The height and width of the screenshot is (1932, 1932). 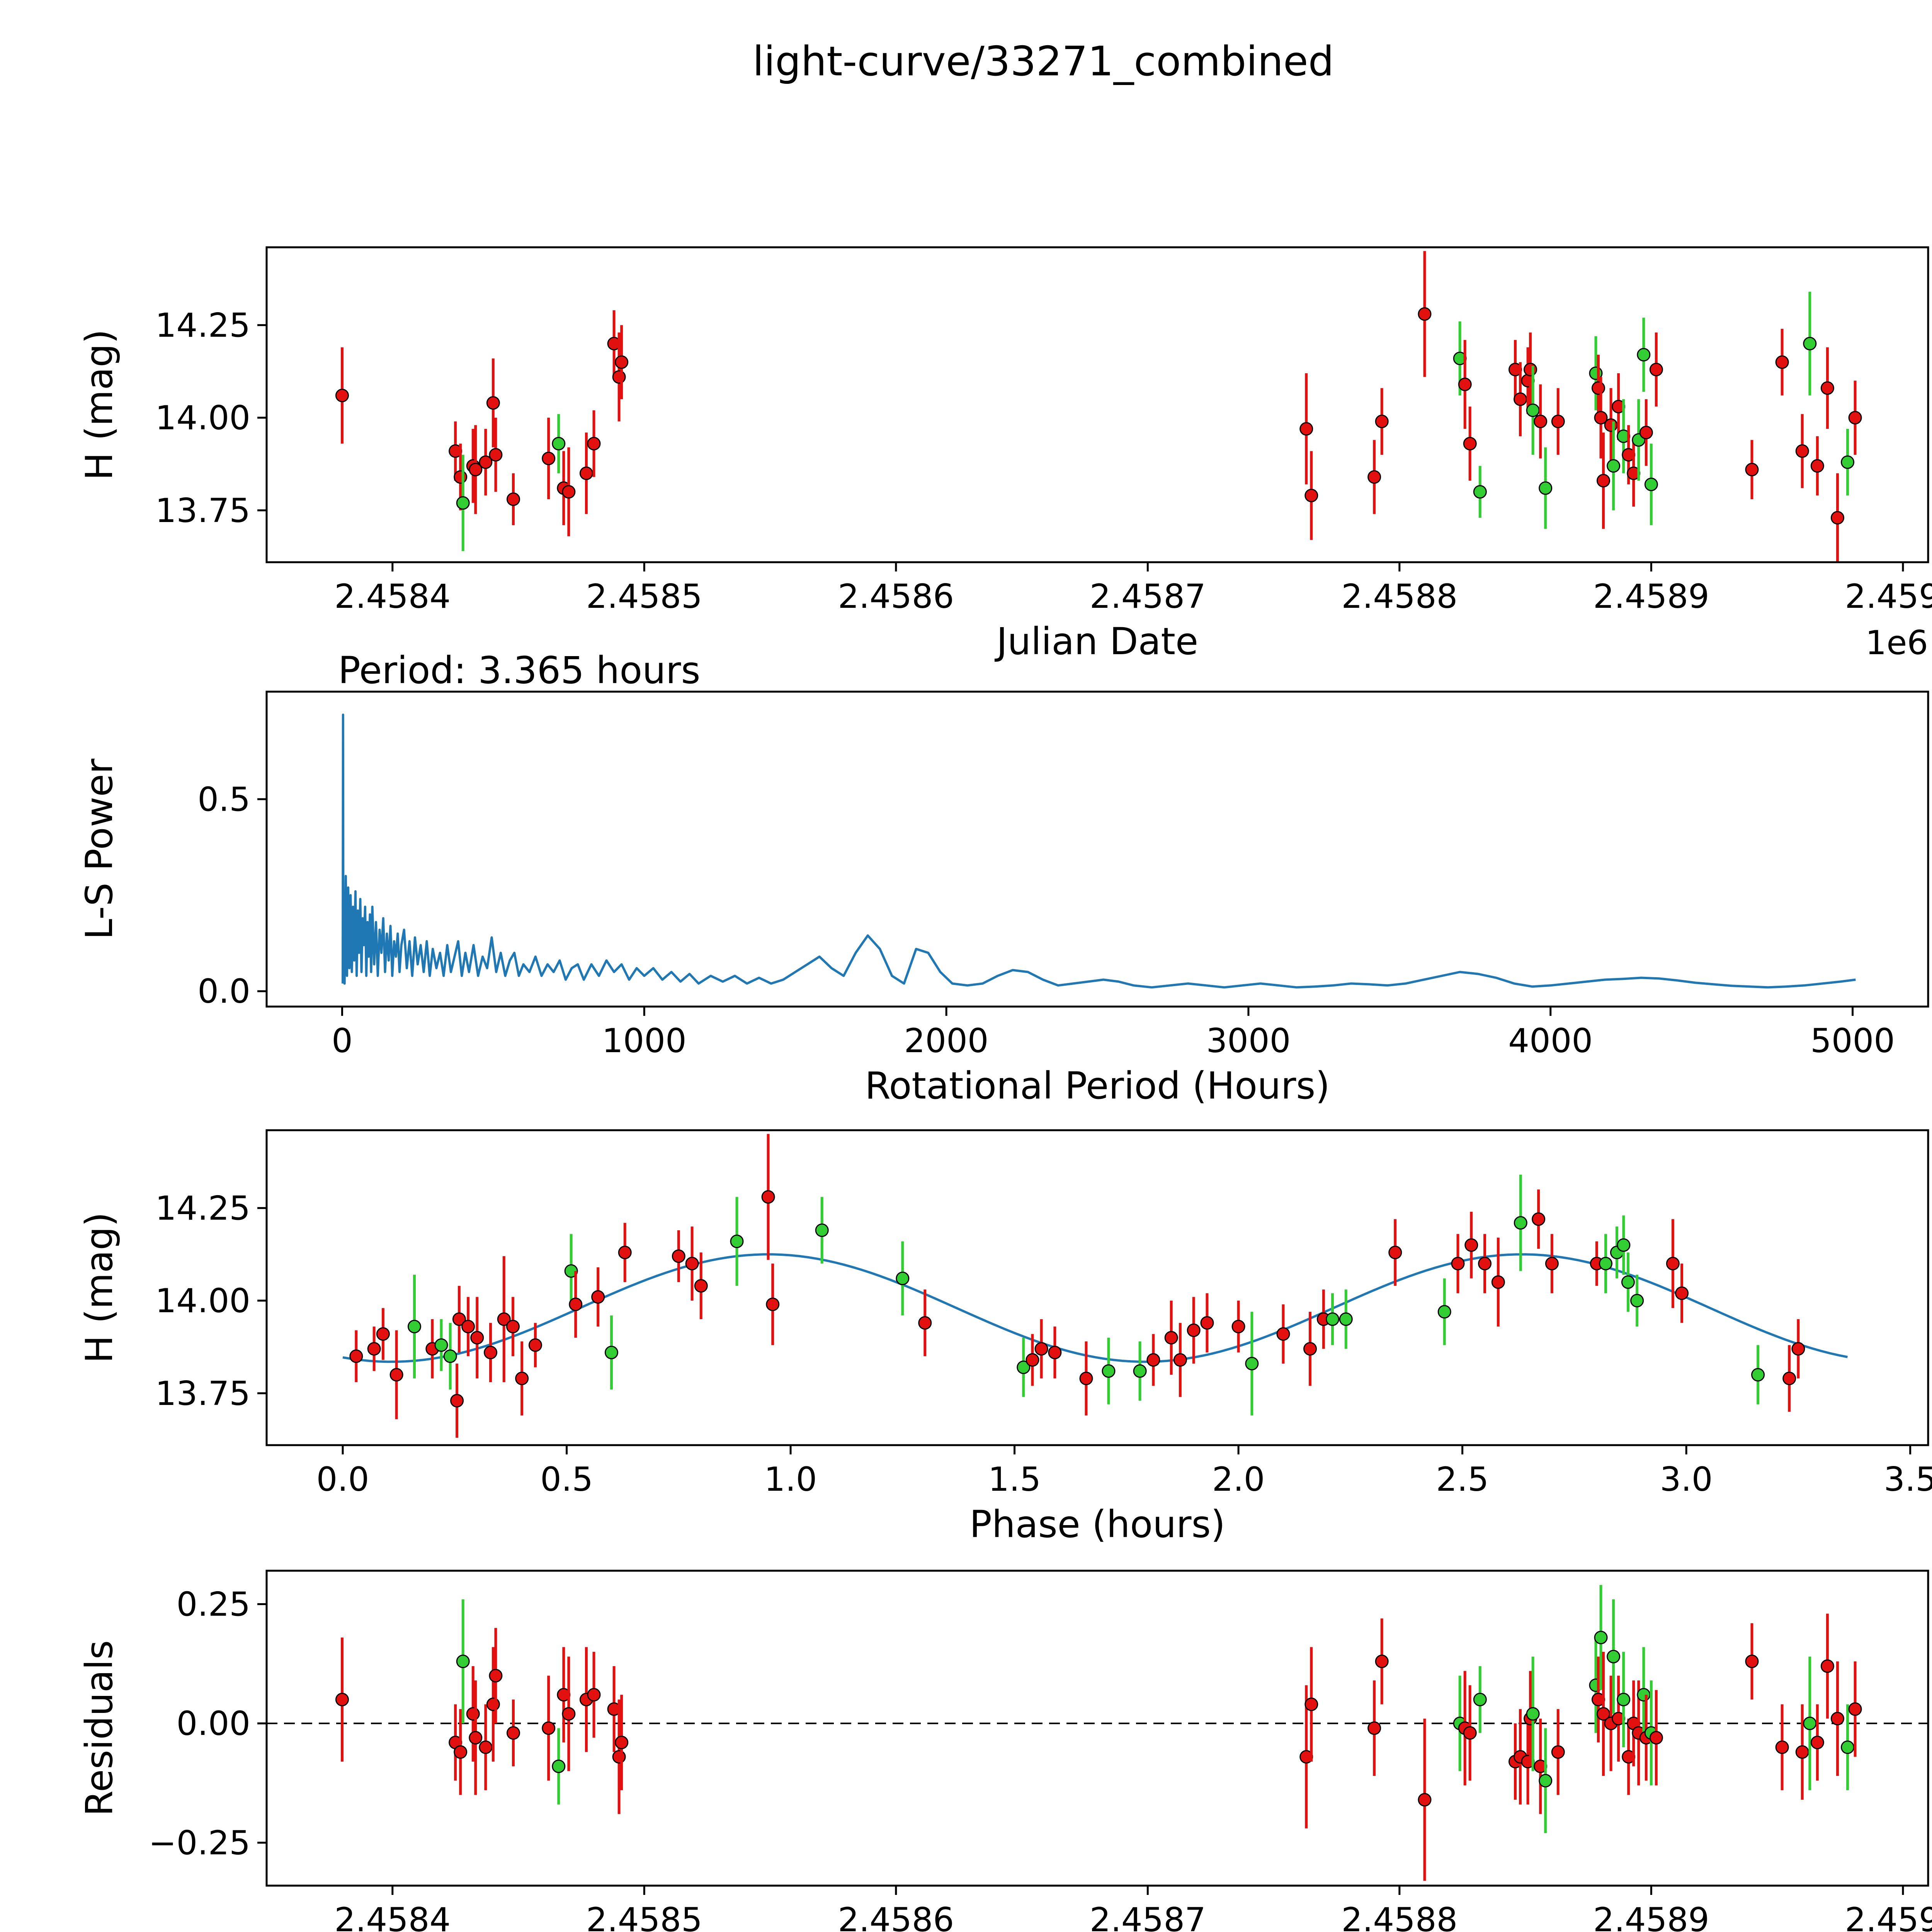 What do you see at coordinates (947, 1041) in the screenshot?
I see `svg-text: 2000` at bounding box center [947, 1041].